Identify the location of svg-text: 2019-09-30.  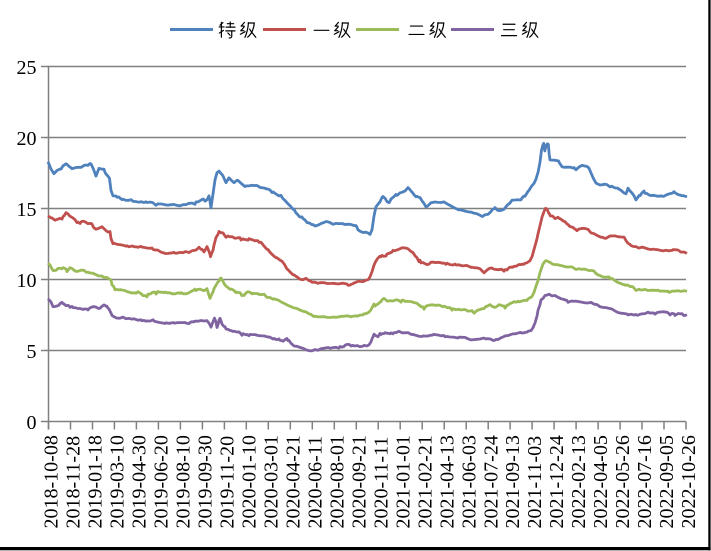
(206, 481).